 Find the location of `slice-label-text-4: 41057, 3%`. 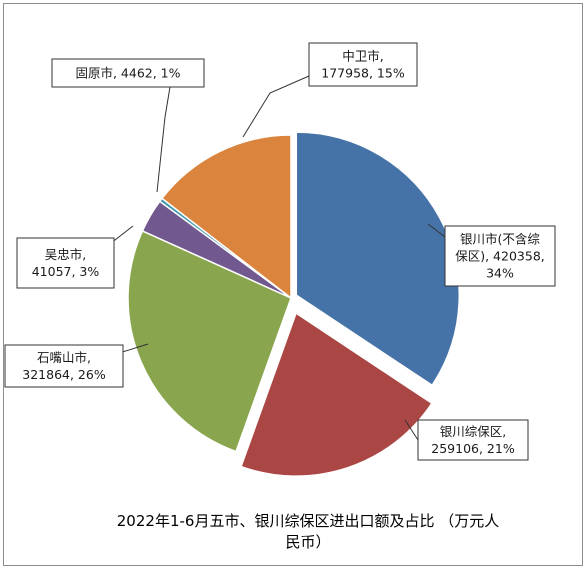

slice-label-text-4: 41057, 3% is located at coordinates (66, 271).